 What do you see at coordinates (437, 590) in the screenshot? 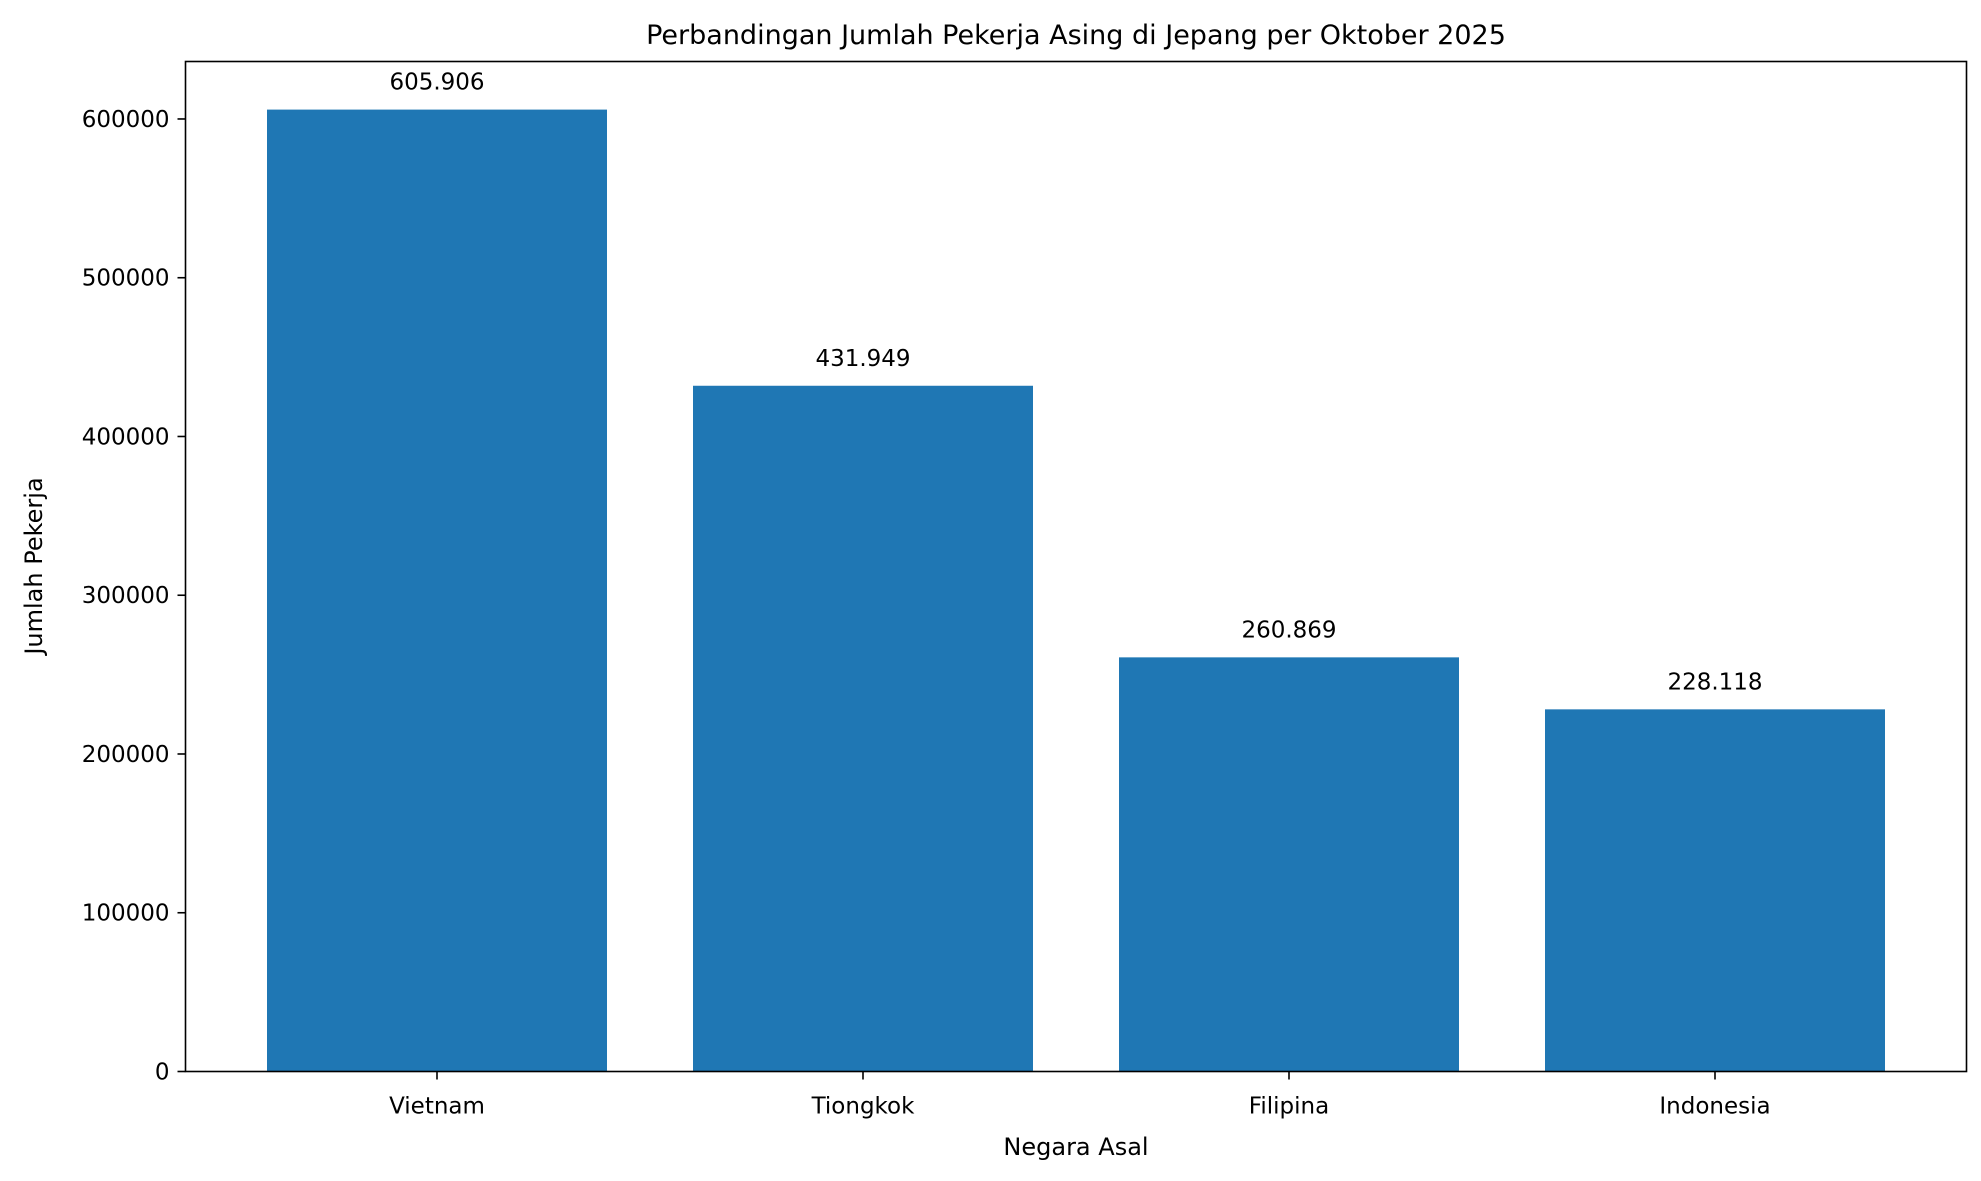
I see `bar-vietnam` at bounding box center [437, 590].